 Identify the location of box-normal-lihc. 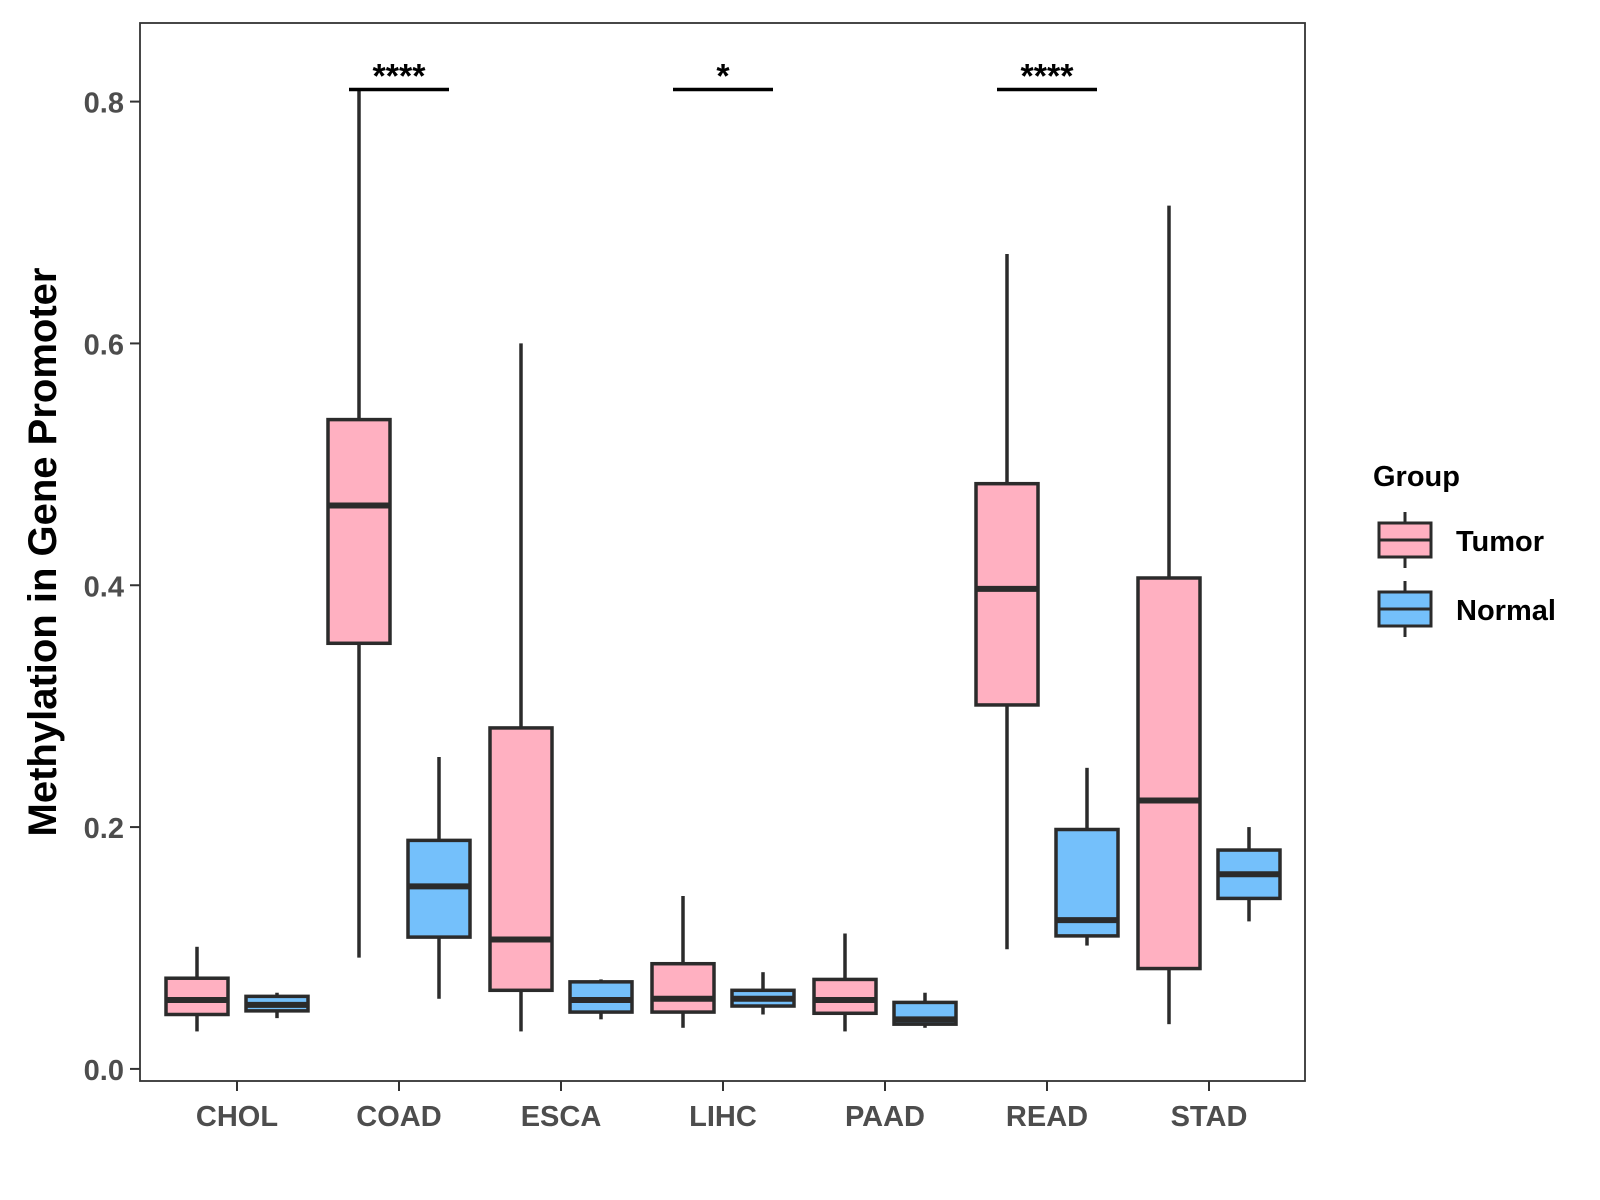
(763, 993).